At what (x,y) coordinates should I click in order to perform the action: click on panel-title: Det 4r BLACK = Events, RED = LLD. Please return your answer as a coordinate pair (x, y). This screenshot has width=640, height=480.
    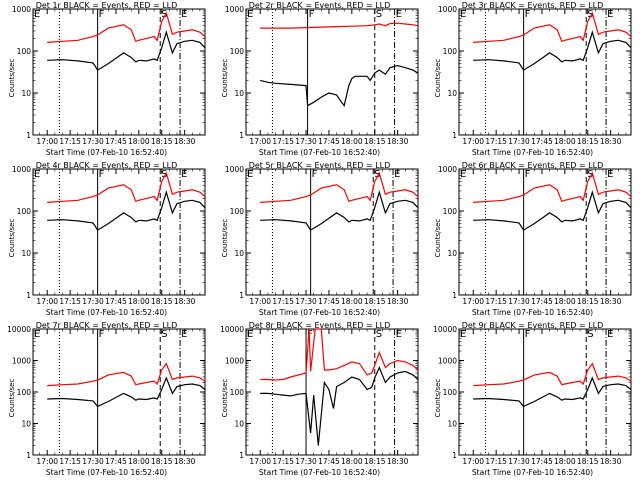
    Looking at the image, I should click on (106, 165).